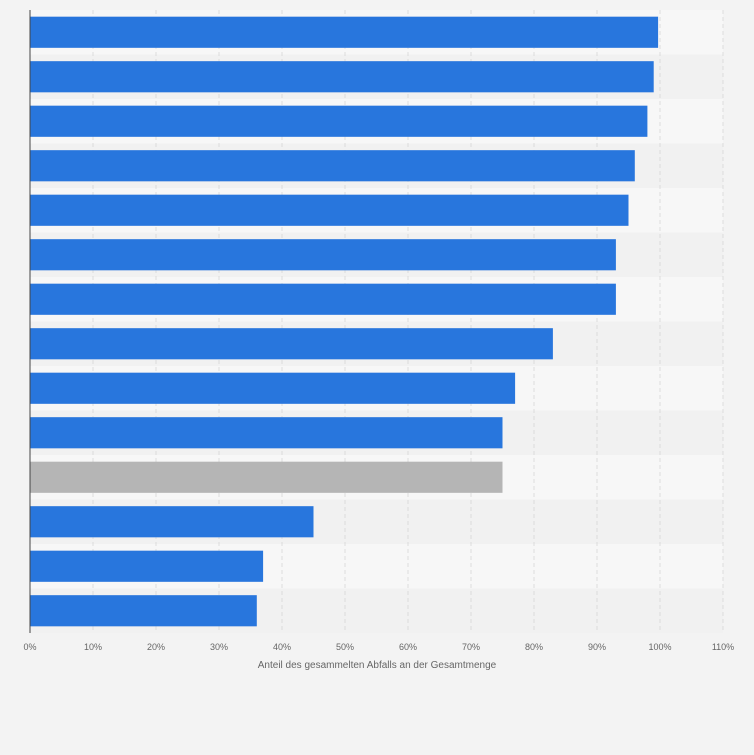 The height and width of the screenshot is (755, 754). I want to click on x-tick-label: 30%, so click(219, 647).